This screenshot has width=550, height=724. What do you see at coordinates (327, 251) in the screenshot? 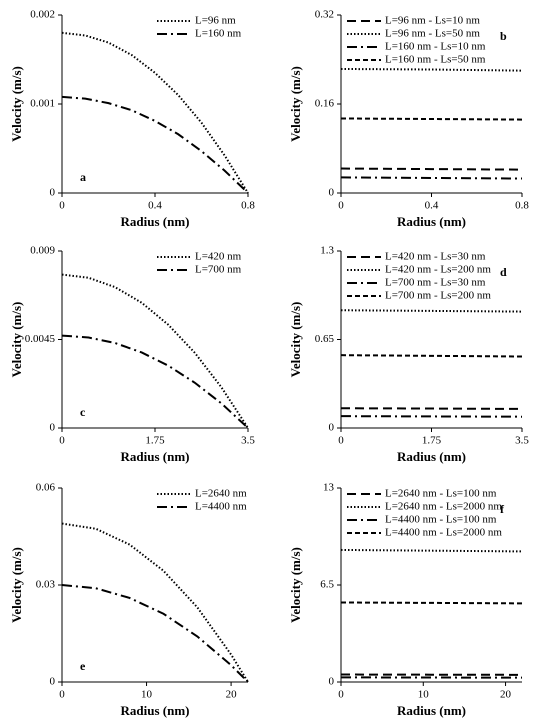
I see `y-tick-label: 1.3` at bounding box center [327, 251].